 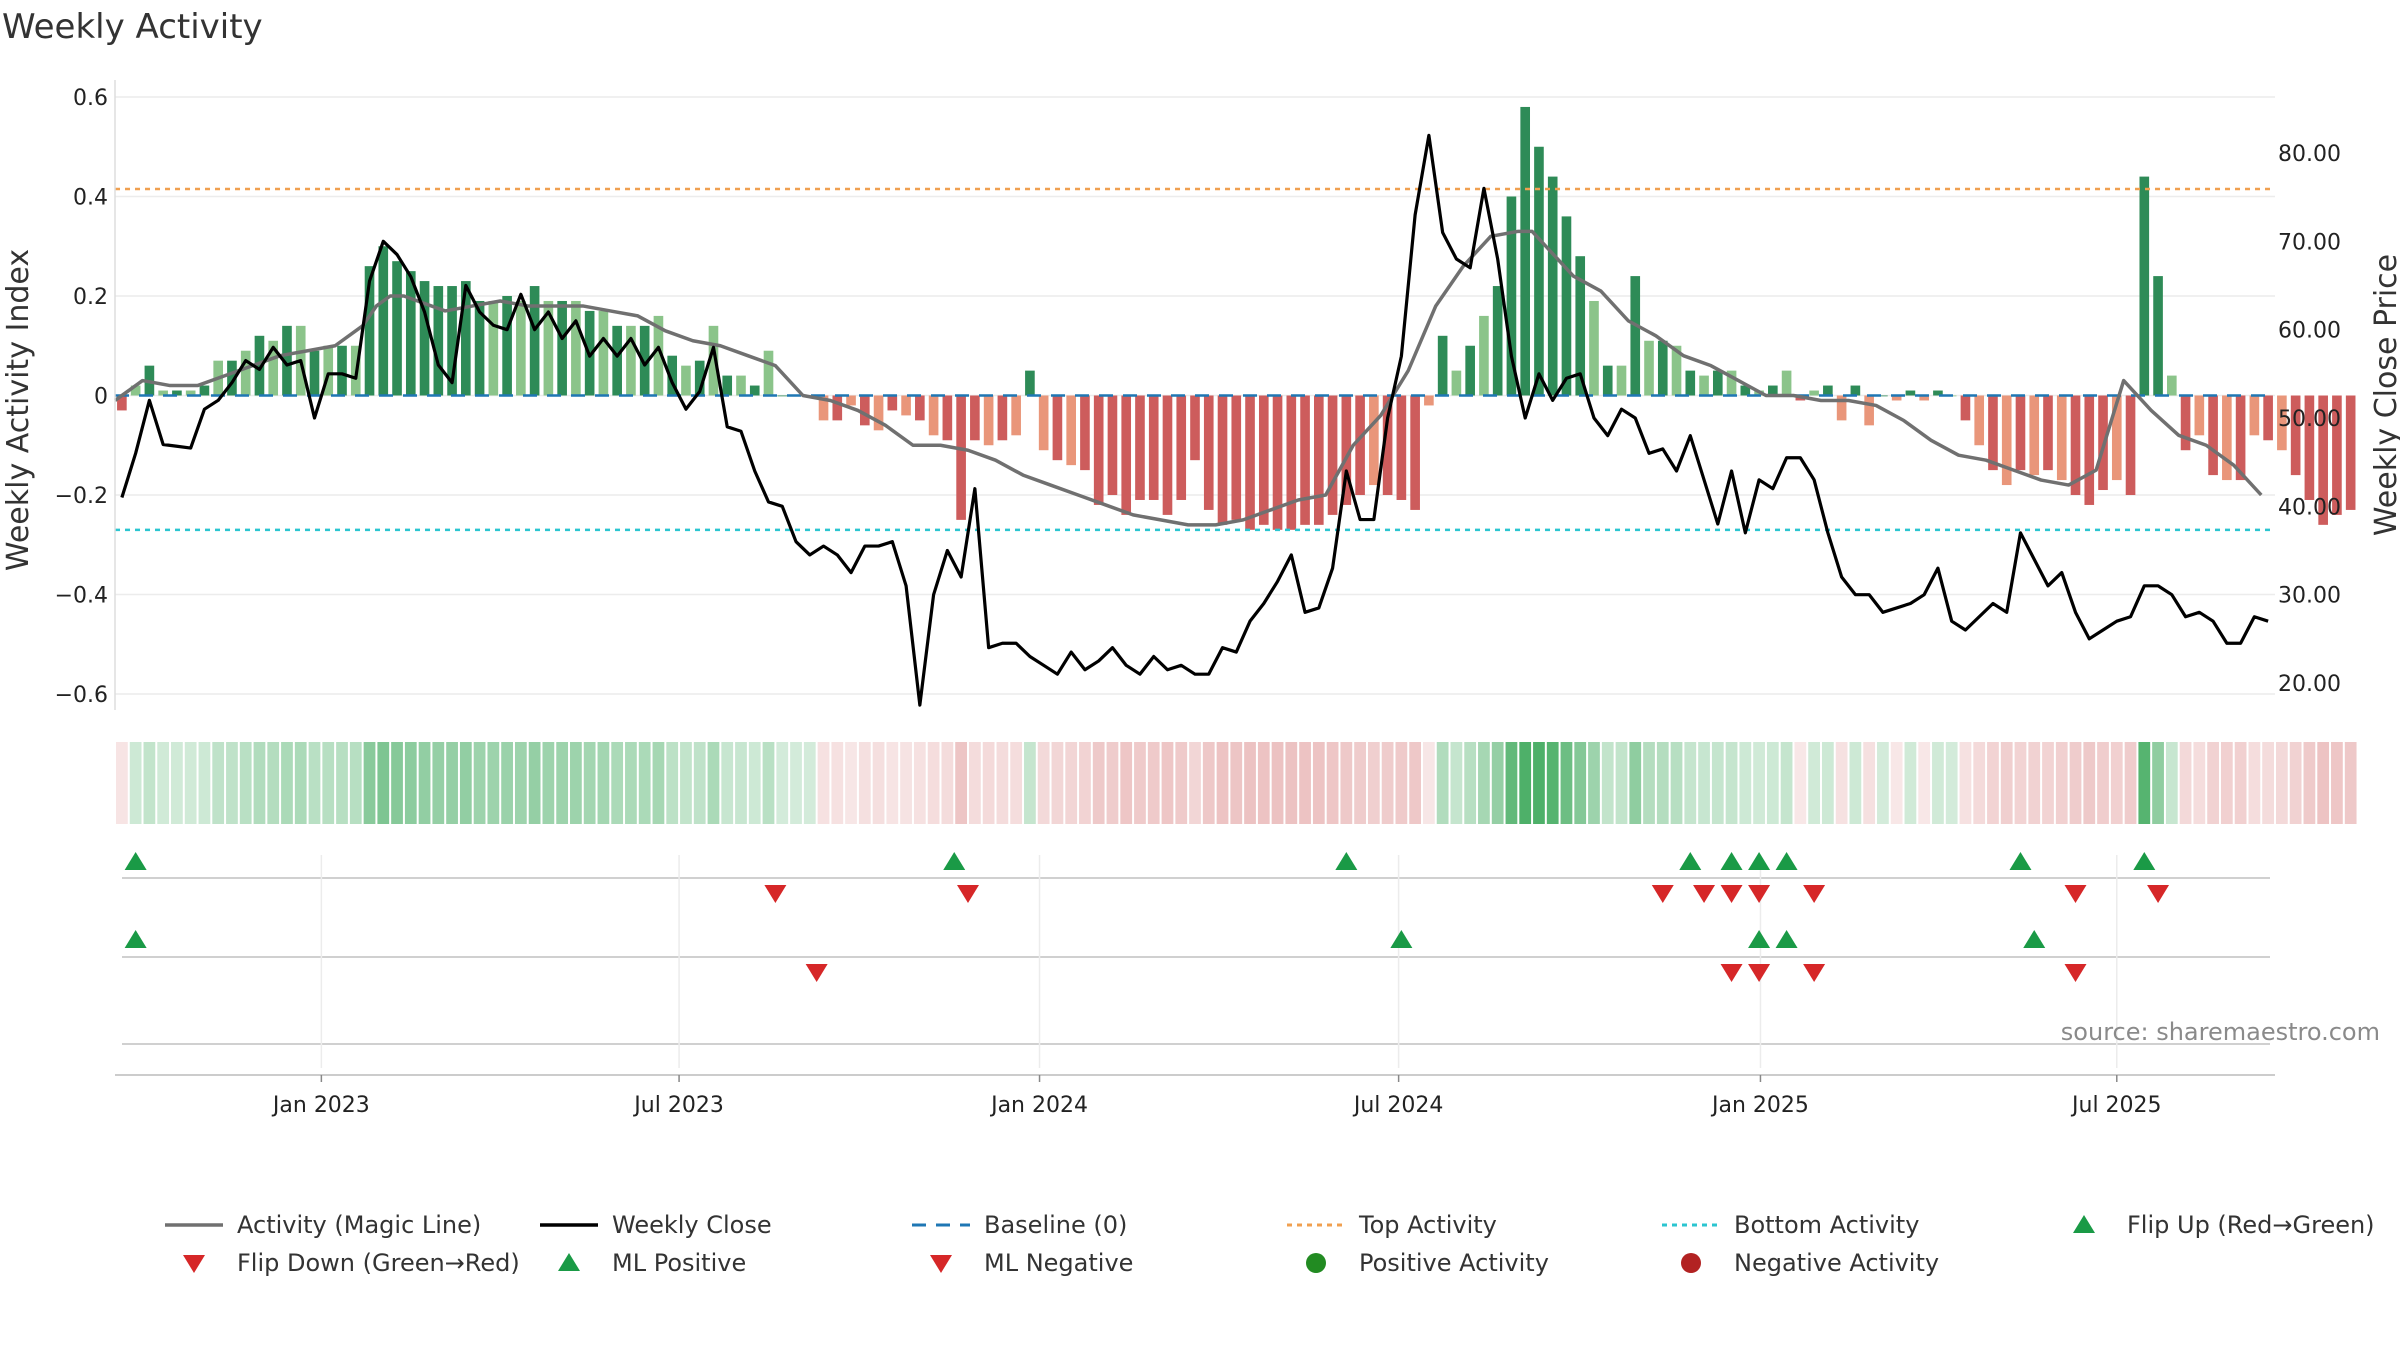 What do you see at coordinates (359, 1225) in the screenshot?
I see `legend-label: Activity (Magic Line)` at bounding box center [359, 1225].